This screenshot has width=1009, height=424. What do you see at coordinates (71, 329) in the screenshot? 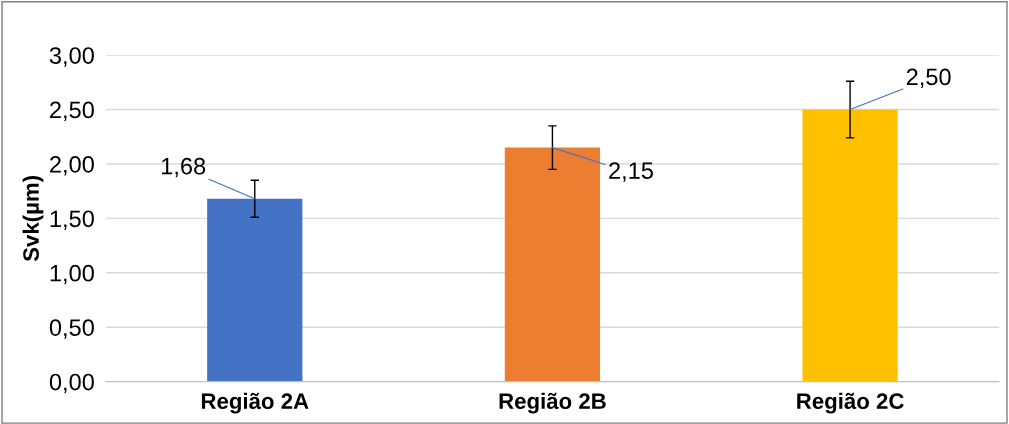
I see `y-tick-label: 0,50` at bounding box center [71, 329].